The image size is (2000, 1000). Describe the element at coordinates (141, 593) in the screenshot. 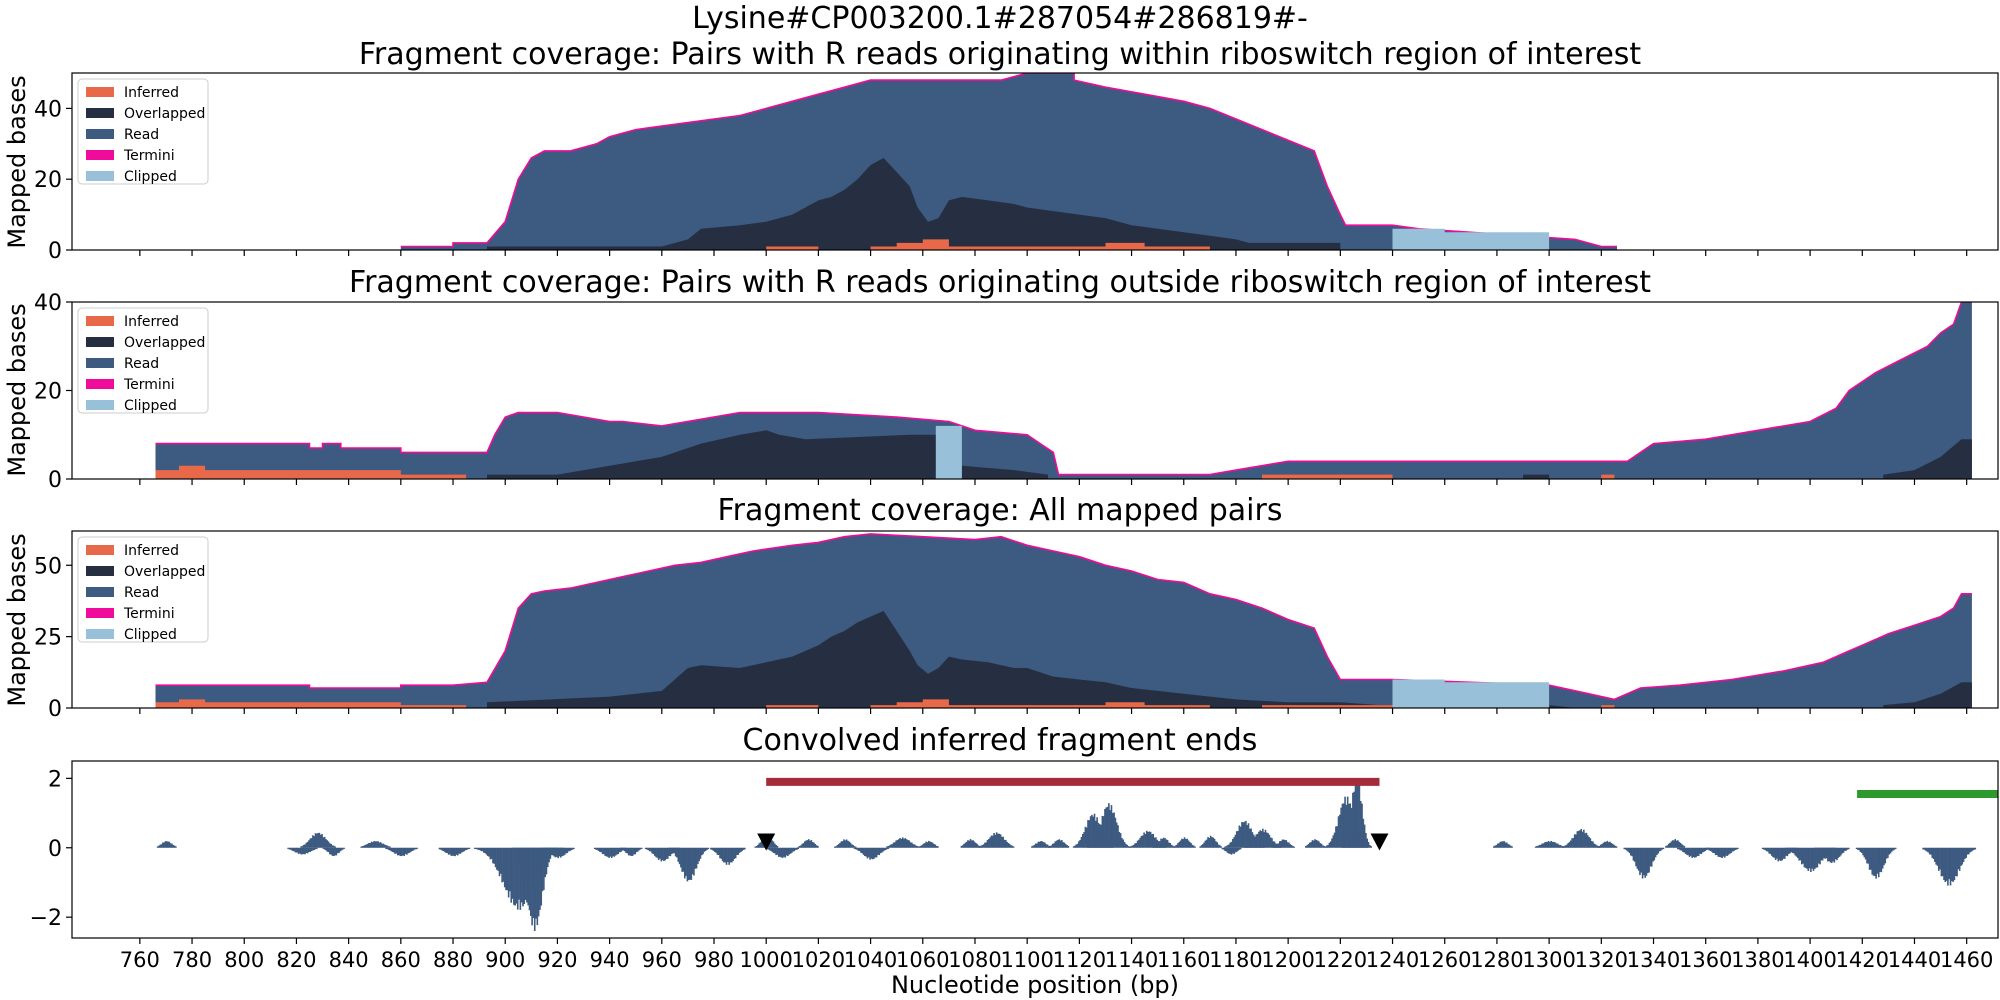

I see `legend-label-read: Read` at that location.